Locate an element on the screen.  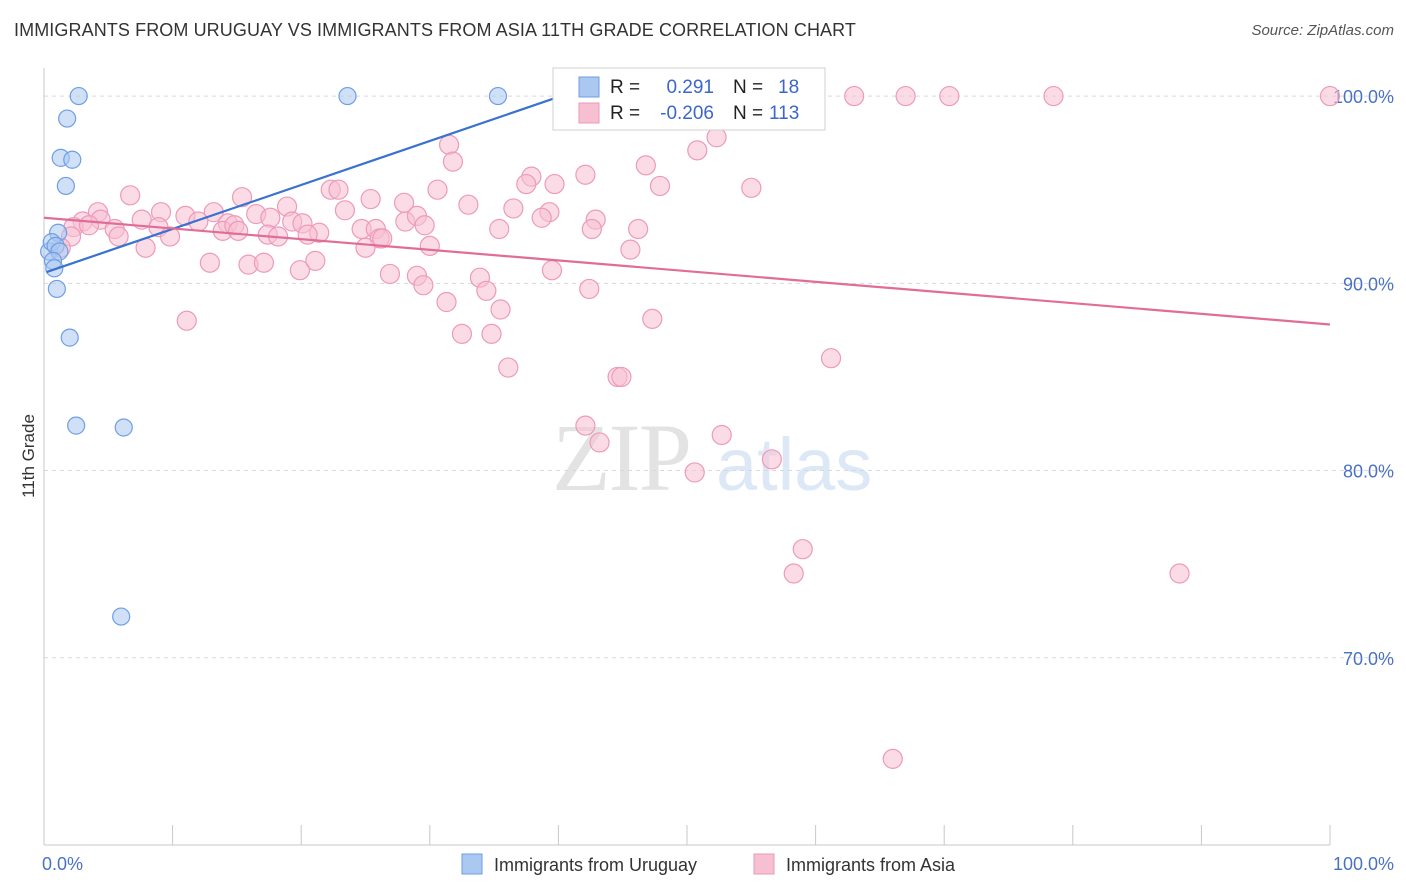
legend-swatch-uruguay is located at coordinates (472, 864).